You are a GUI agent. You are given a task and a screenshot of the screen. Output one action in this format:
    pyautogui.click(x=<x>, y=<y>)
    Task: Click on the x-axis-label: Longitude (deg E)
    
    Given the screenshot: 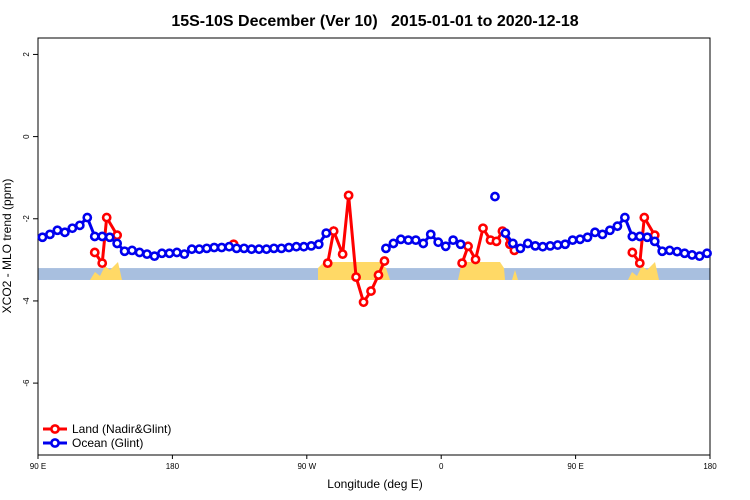 What is the action you would take?
    pyautogui.click(x=374, y=484)
    